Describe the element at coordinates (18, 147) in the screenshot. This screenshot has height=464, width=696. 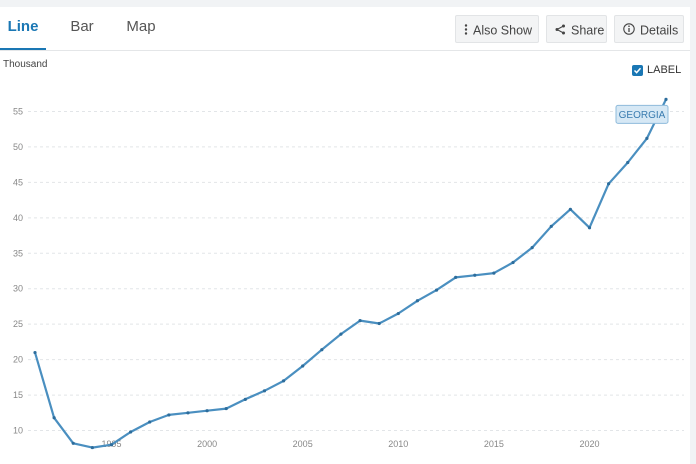
I see `y-tick-label: 50` at that location.